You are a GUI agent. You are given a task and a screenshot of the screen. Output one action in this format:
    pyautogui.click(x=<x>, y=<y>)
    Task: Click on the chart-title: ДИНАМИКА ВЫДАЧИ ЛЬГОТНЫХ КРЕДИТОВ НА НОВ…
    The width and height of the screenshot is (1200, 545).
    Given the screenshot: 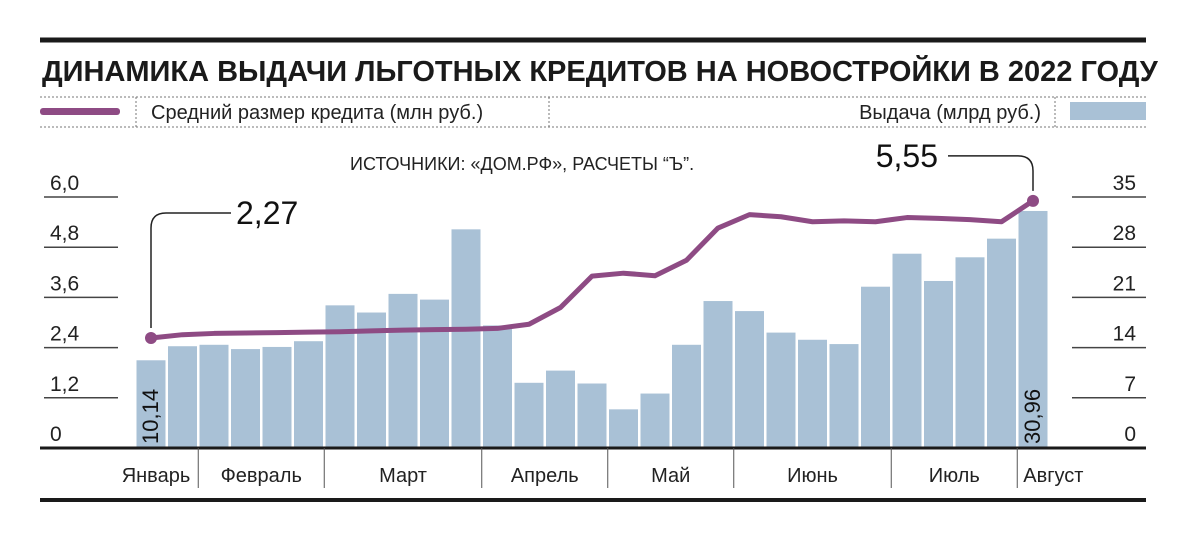 What is the action you would take?
    pyautogui.click(x=600, y=71)
    